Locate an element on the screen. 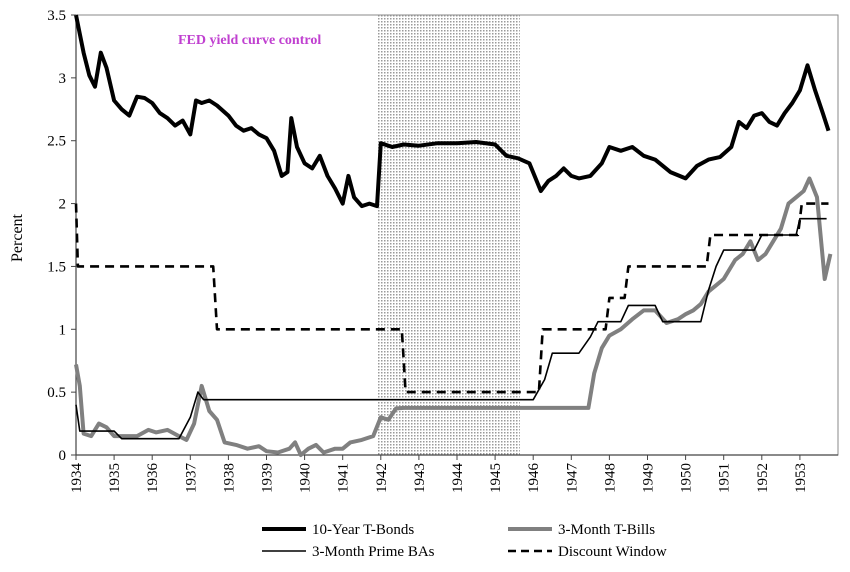 This screenshot has height=572, width=850. legend-label: 3-Month T-Bills is located at coordinates (606, 530).